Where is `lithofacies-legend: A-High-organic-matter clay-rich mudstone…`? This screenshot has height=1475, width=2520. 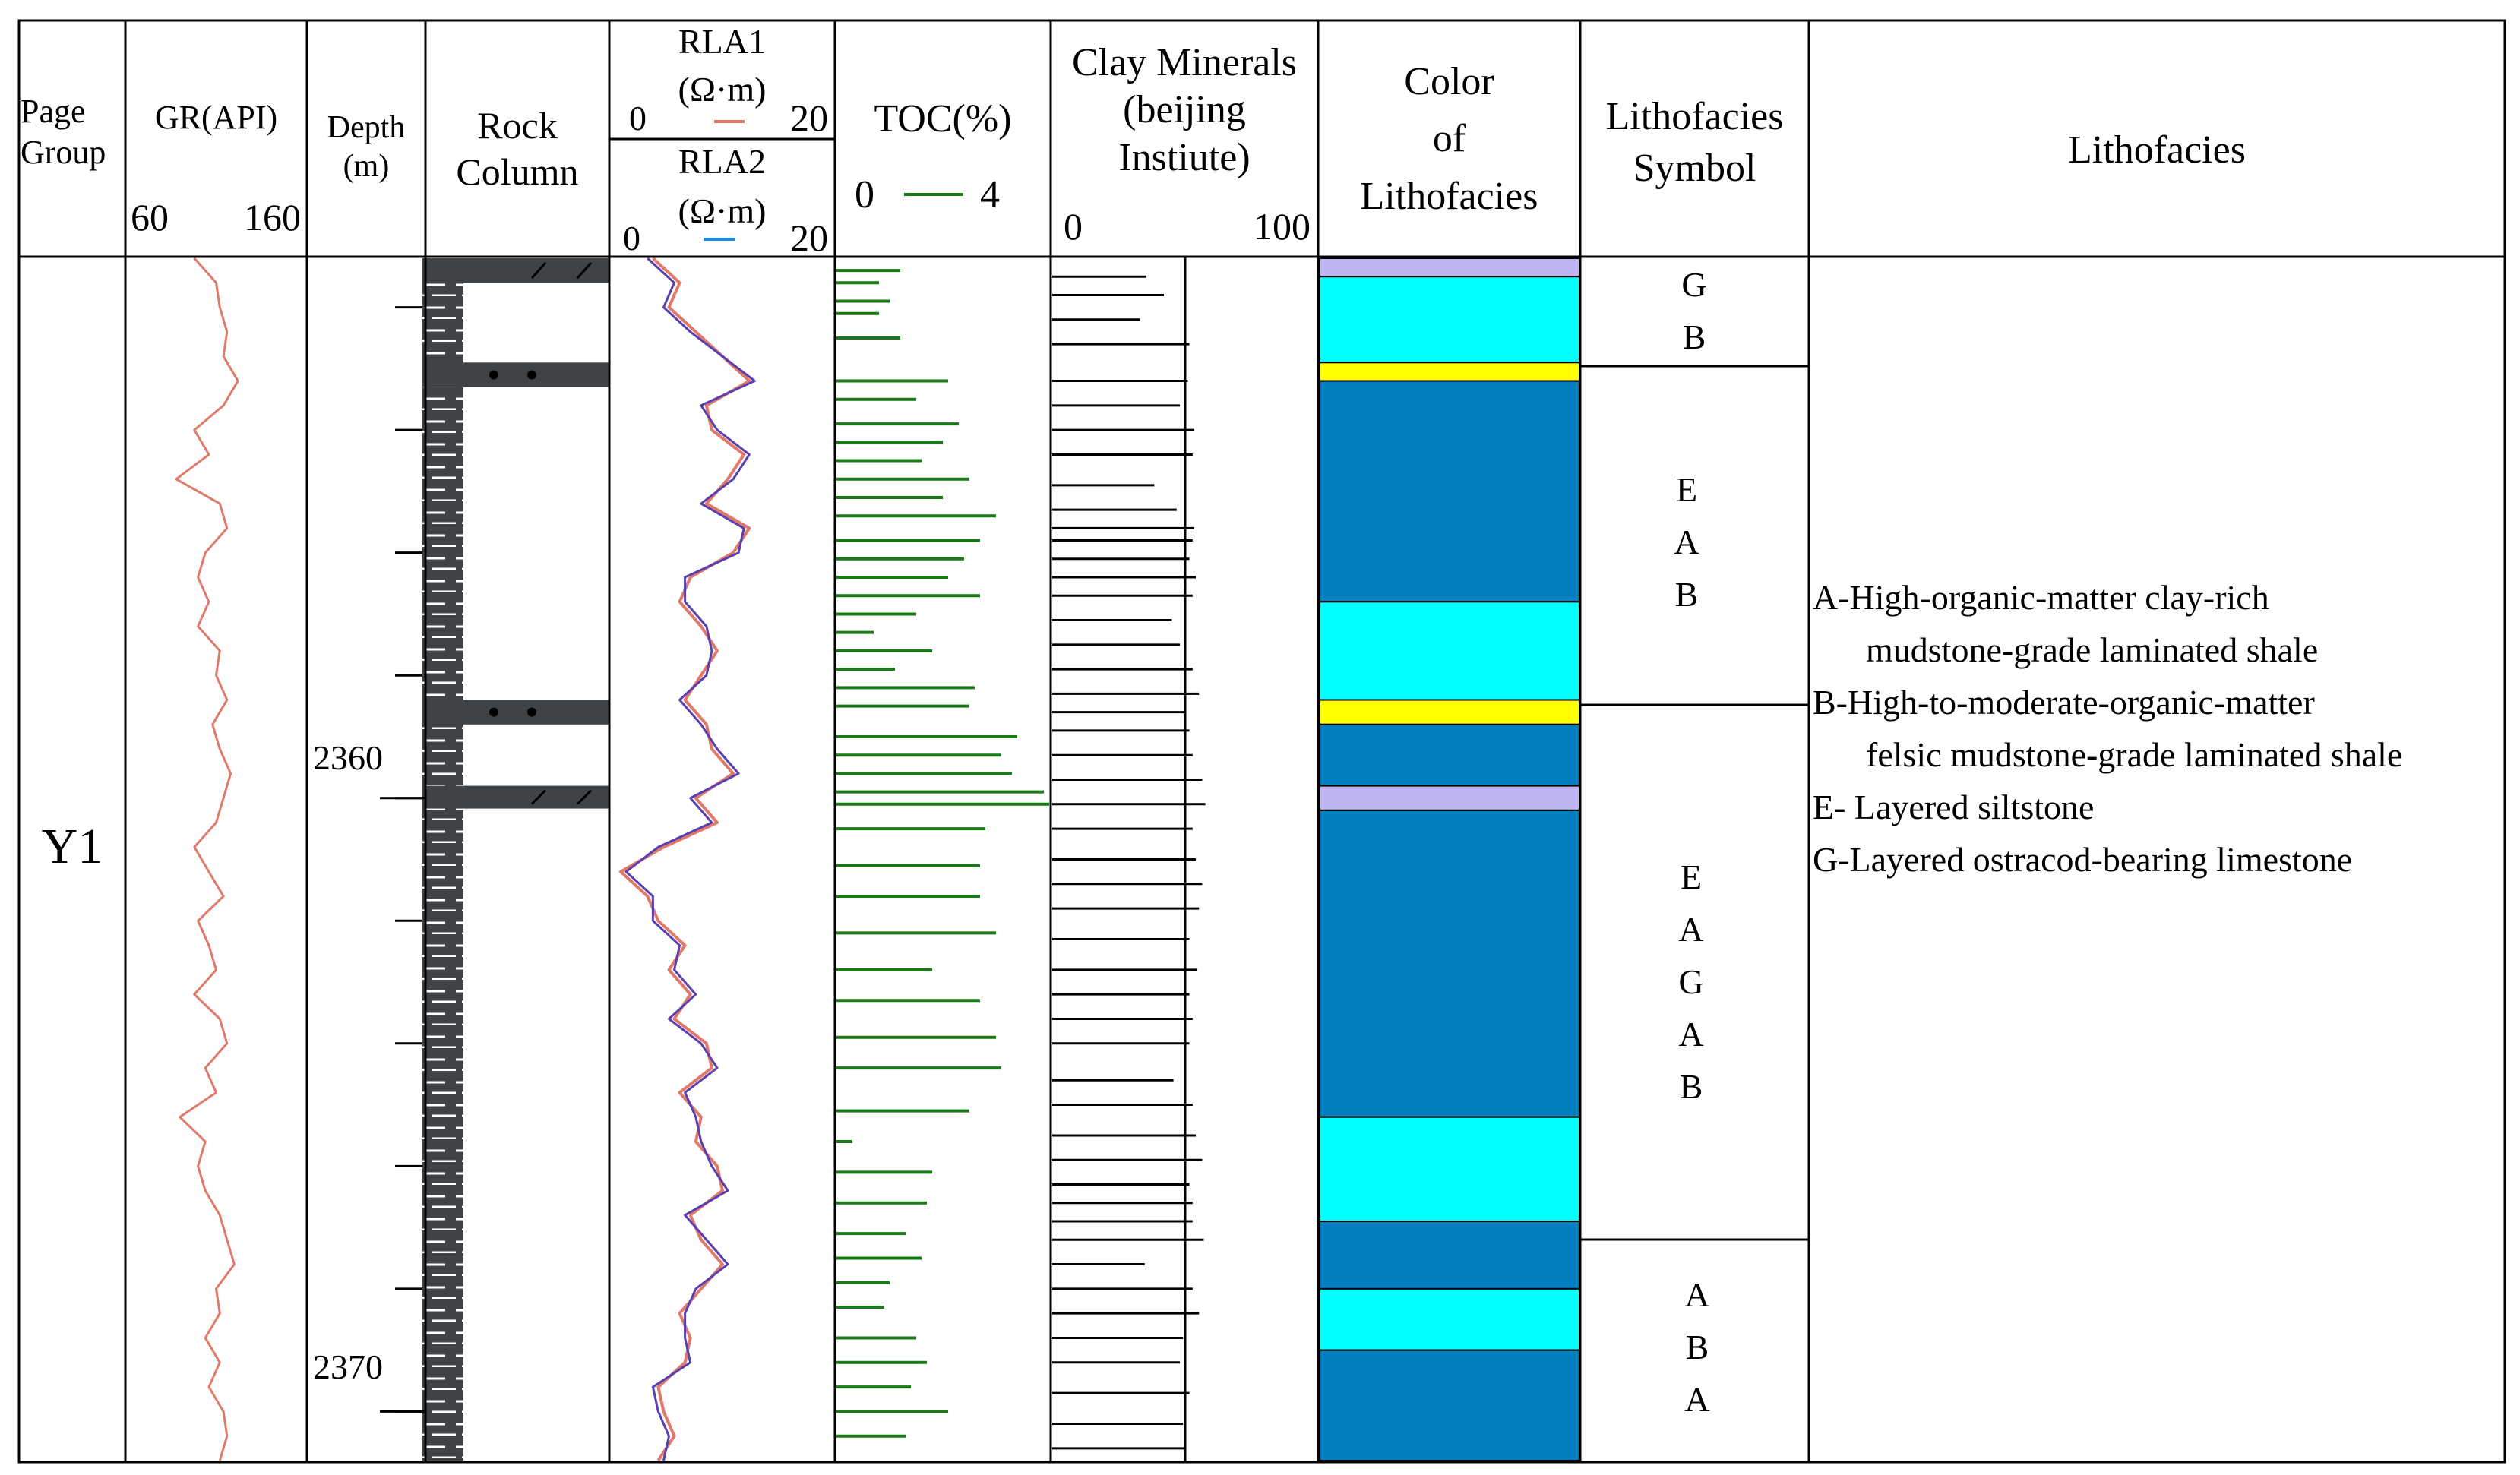 lithofacies-legend: A-High-organic-matter clay-rich mudstone… is located at coordinates (2107, 728).